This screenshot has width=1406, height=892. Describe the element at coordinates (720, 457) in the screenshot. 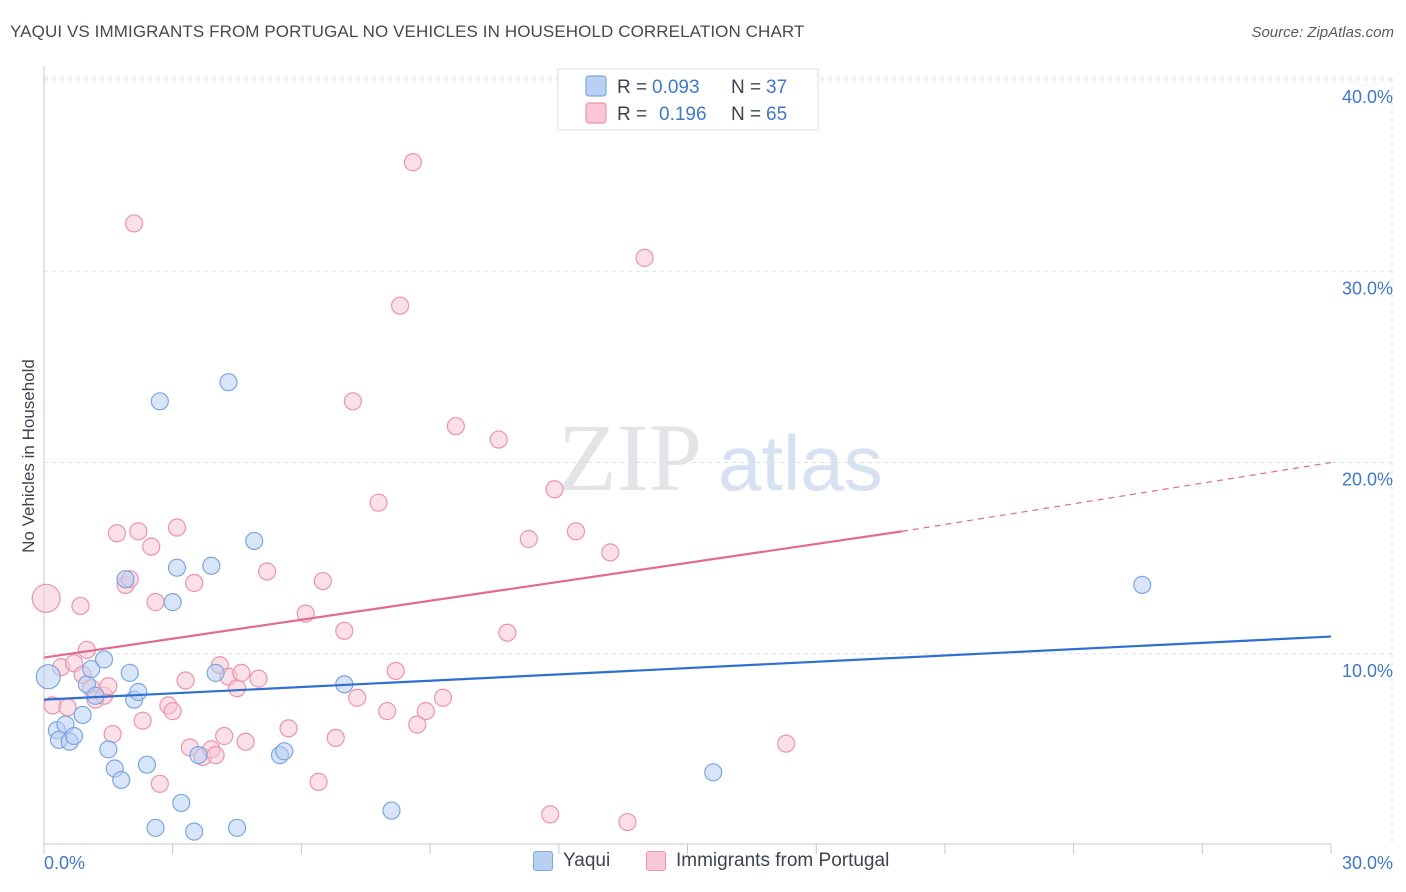

I see `watermark: ZIP atlas` at that location.